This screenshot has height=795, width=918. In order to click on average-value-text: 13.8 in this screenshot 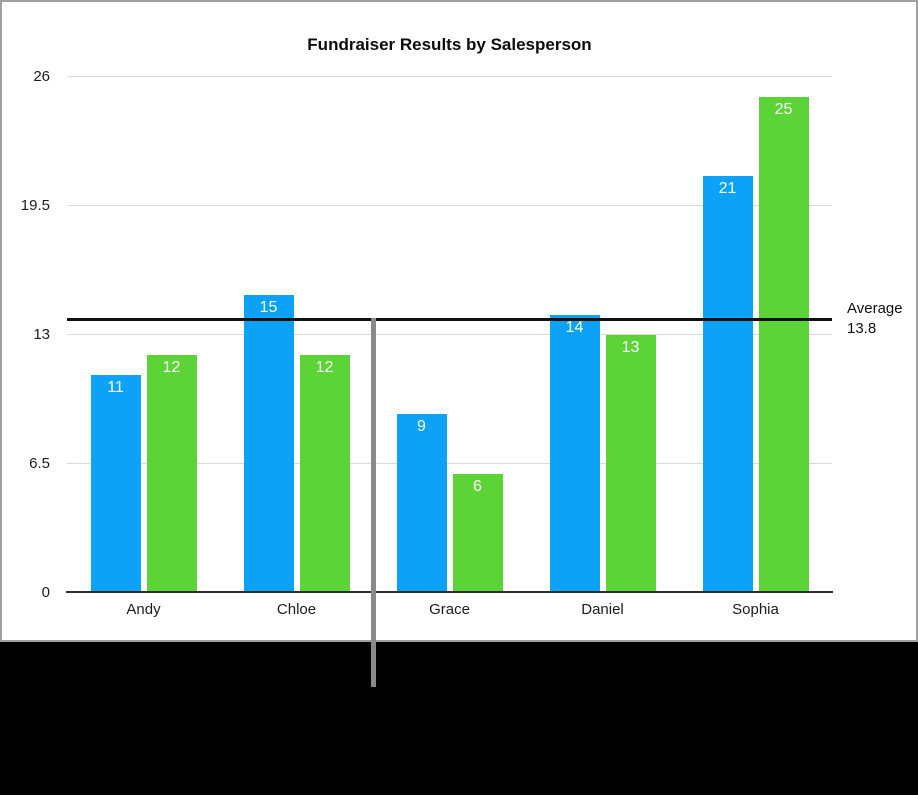, I will do `click(862, 328)`.